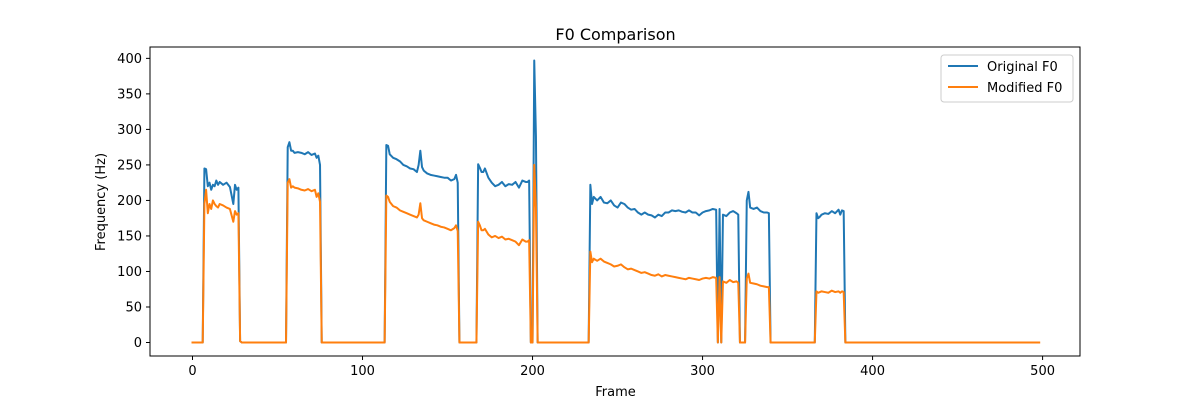 This screenshot has height=400, width=1200. What do you see at coordinates (138, 343) in the screenshot?
I see `y-tick-label: 0` at bounding box center [138, 343].